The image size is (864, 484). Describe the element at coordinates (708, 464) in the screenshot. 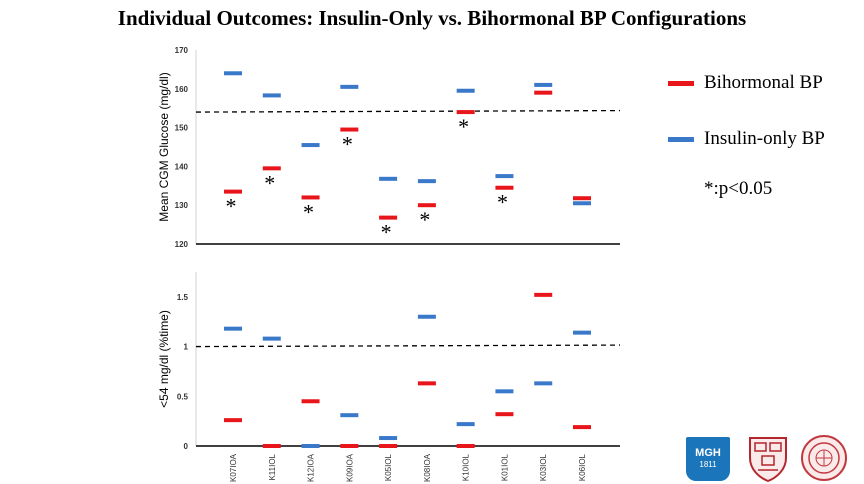

I see `mgh-logo-year: 1811` at that location.